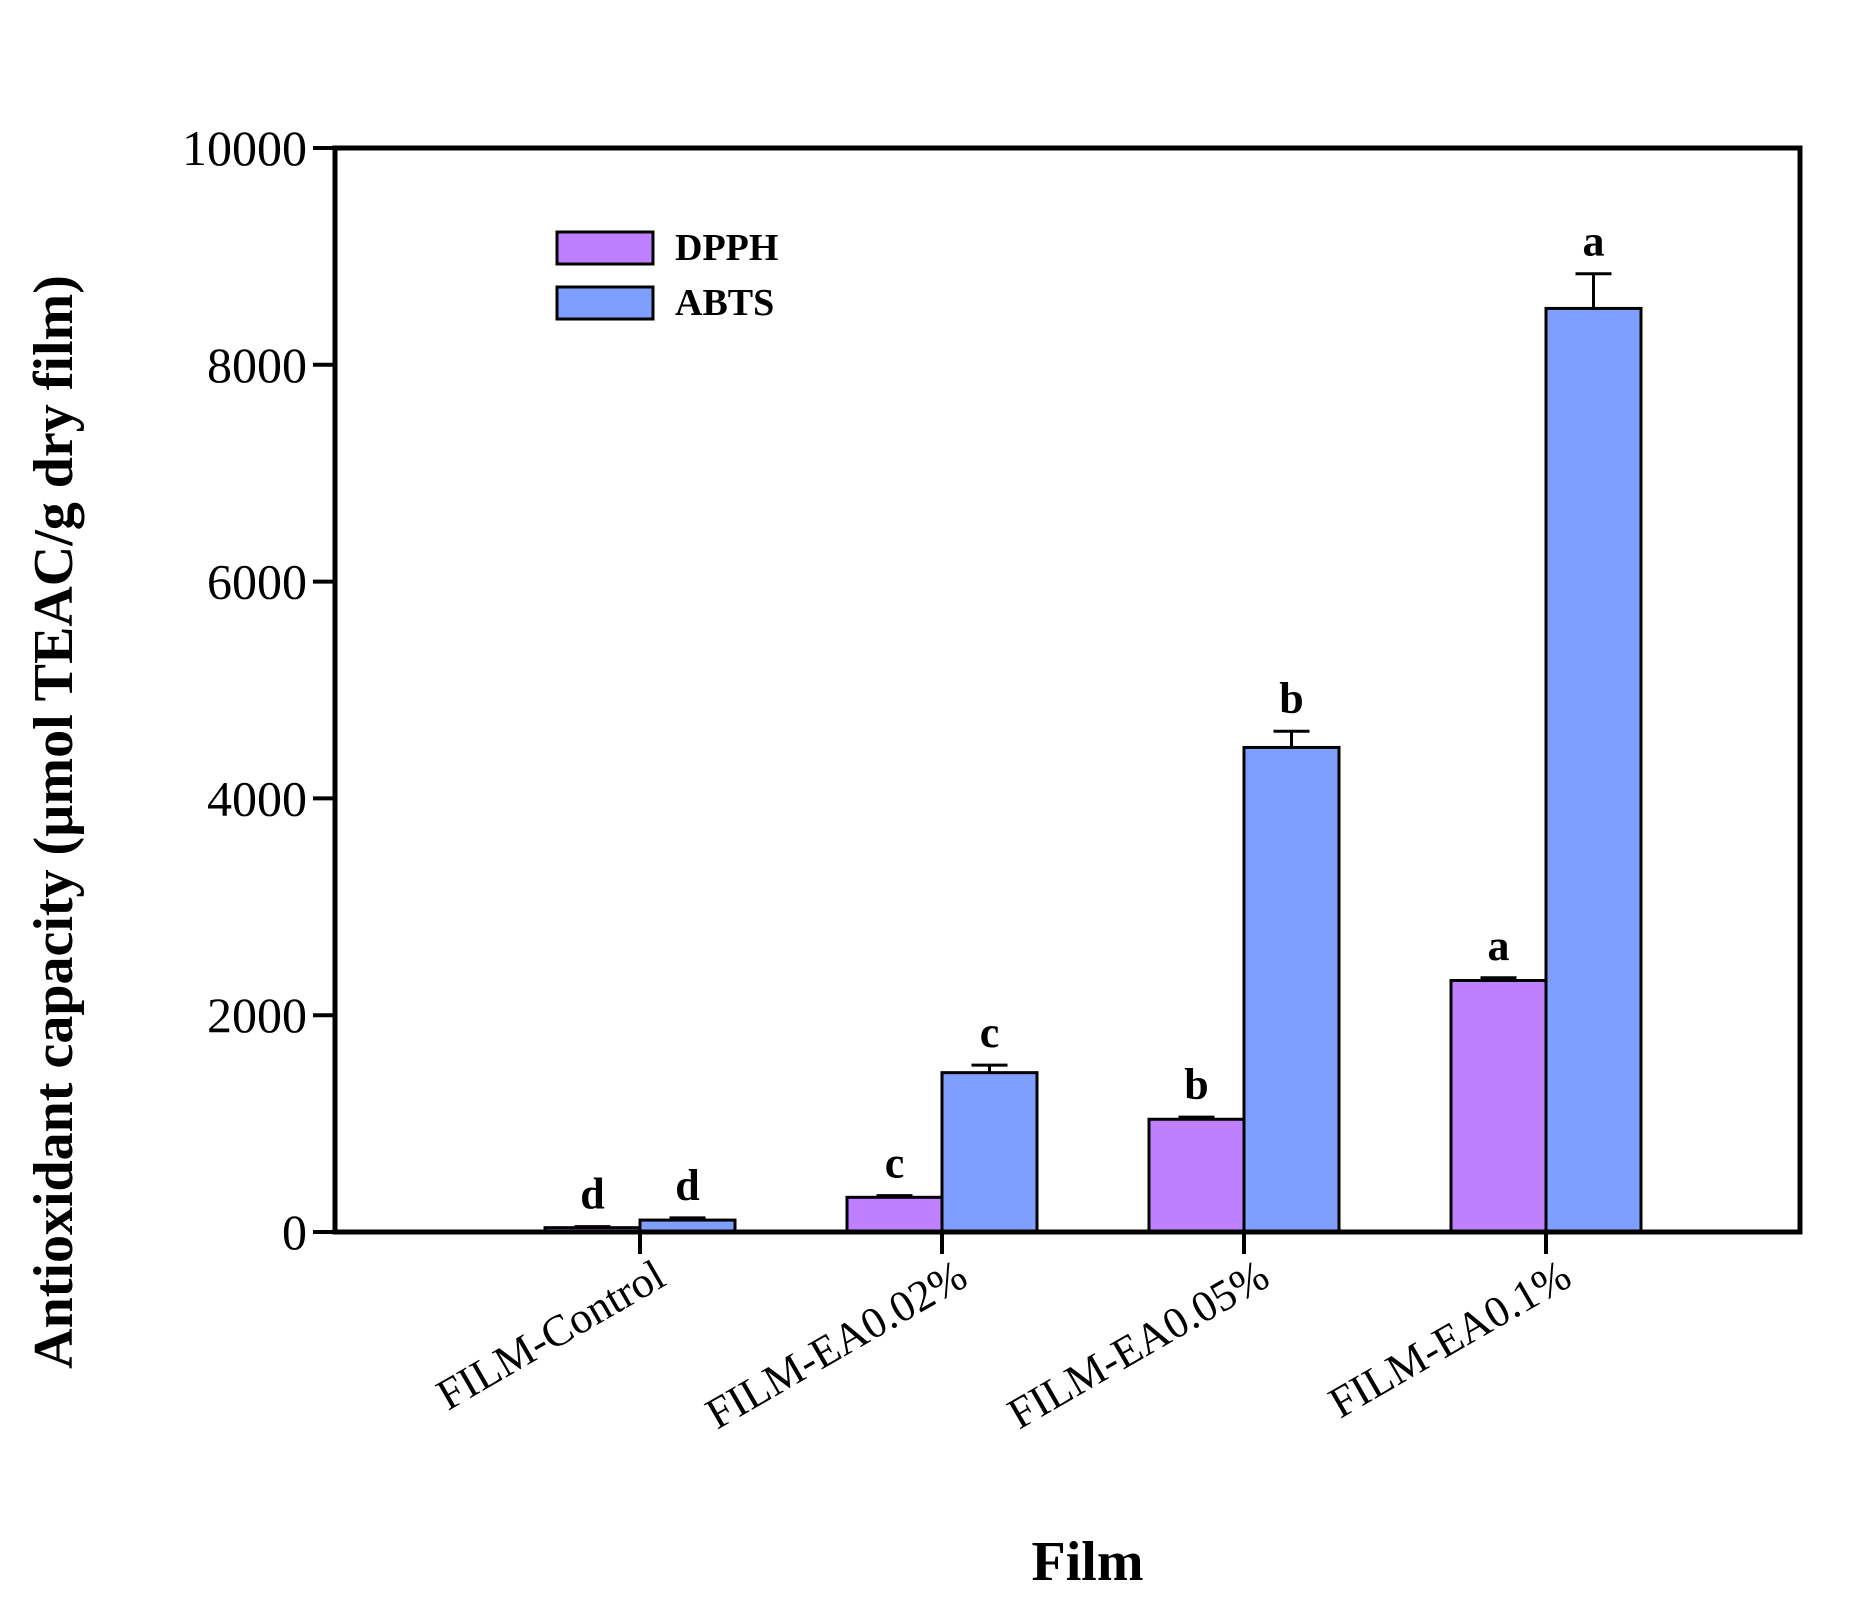  What do you see at coordinates (605, 303) in the screenshot?
I see `legend-swatch-abts` at bounding box center [605, 303].